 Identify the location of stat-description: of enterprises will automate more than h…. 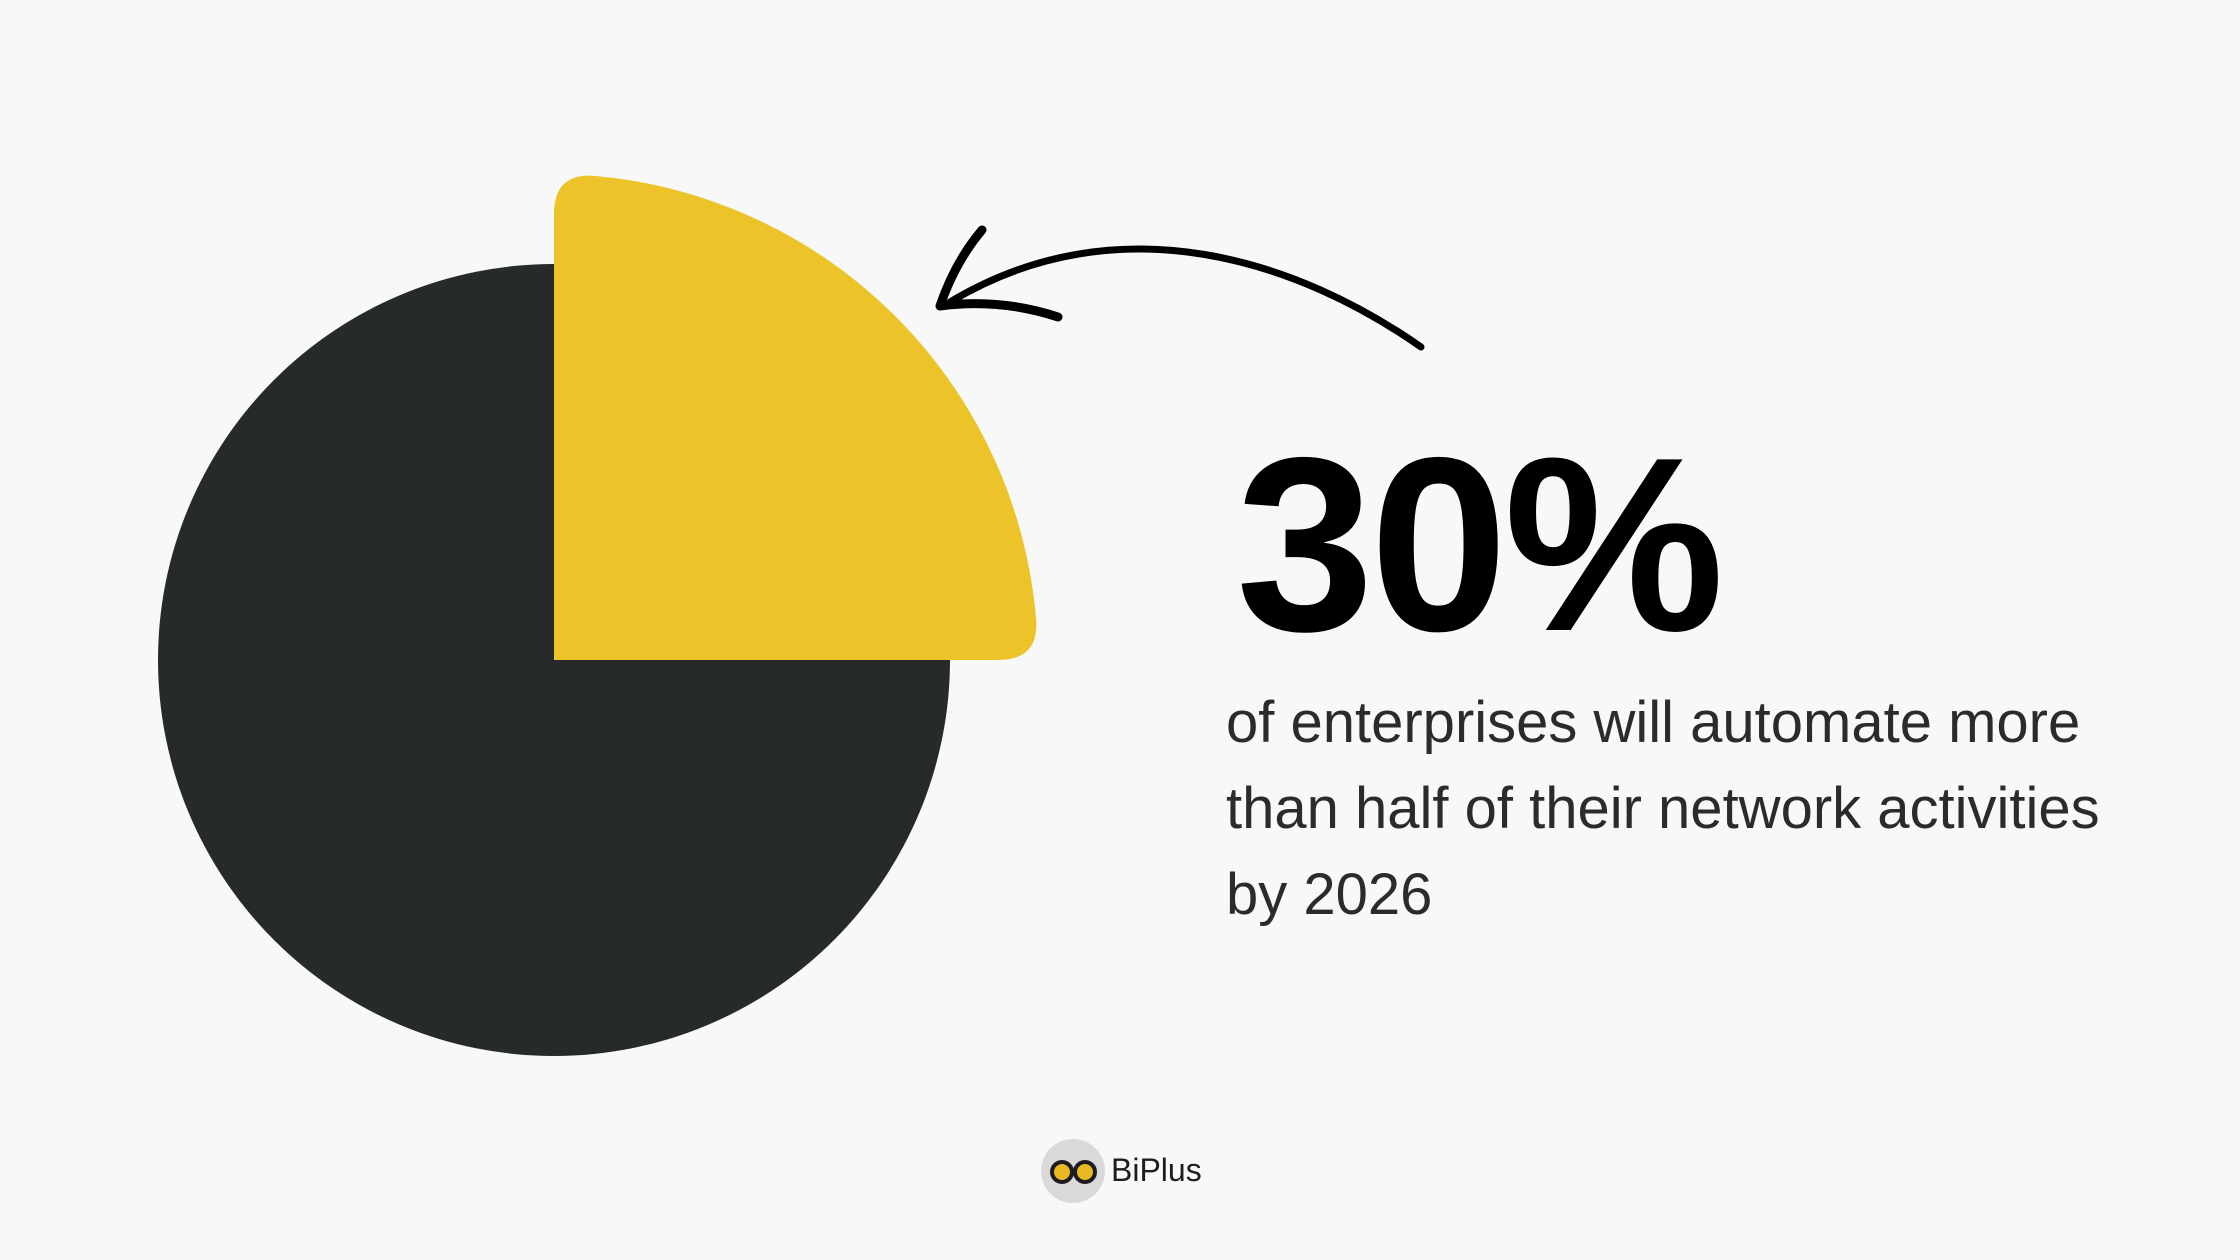
(1663, 808).